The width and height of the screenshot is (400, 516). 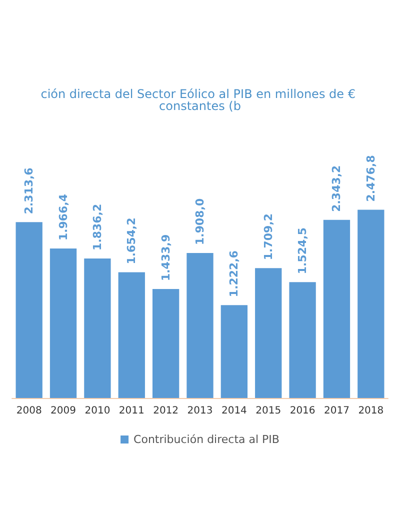 What do you see at coordinates (234, 274) in the screenshot?
I see `data-label: 1.222,6` at bounding box center [234, 274].